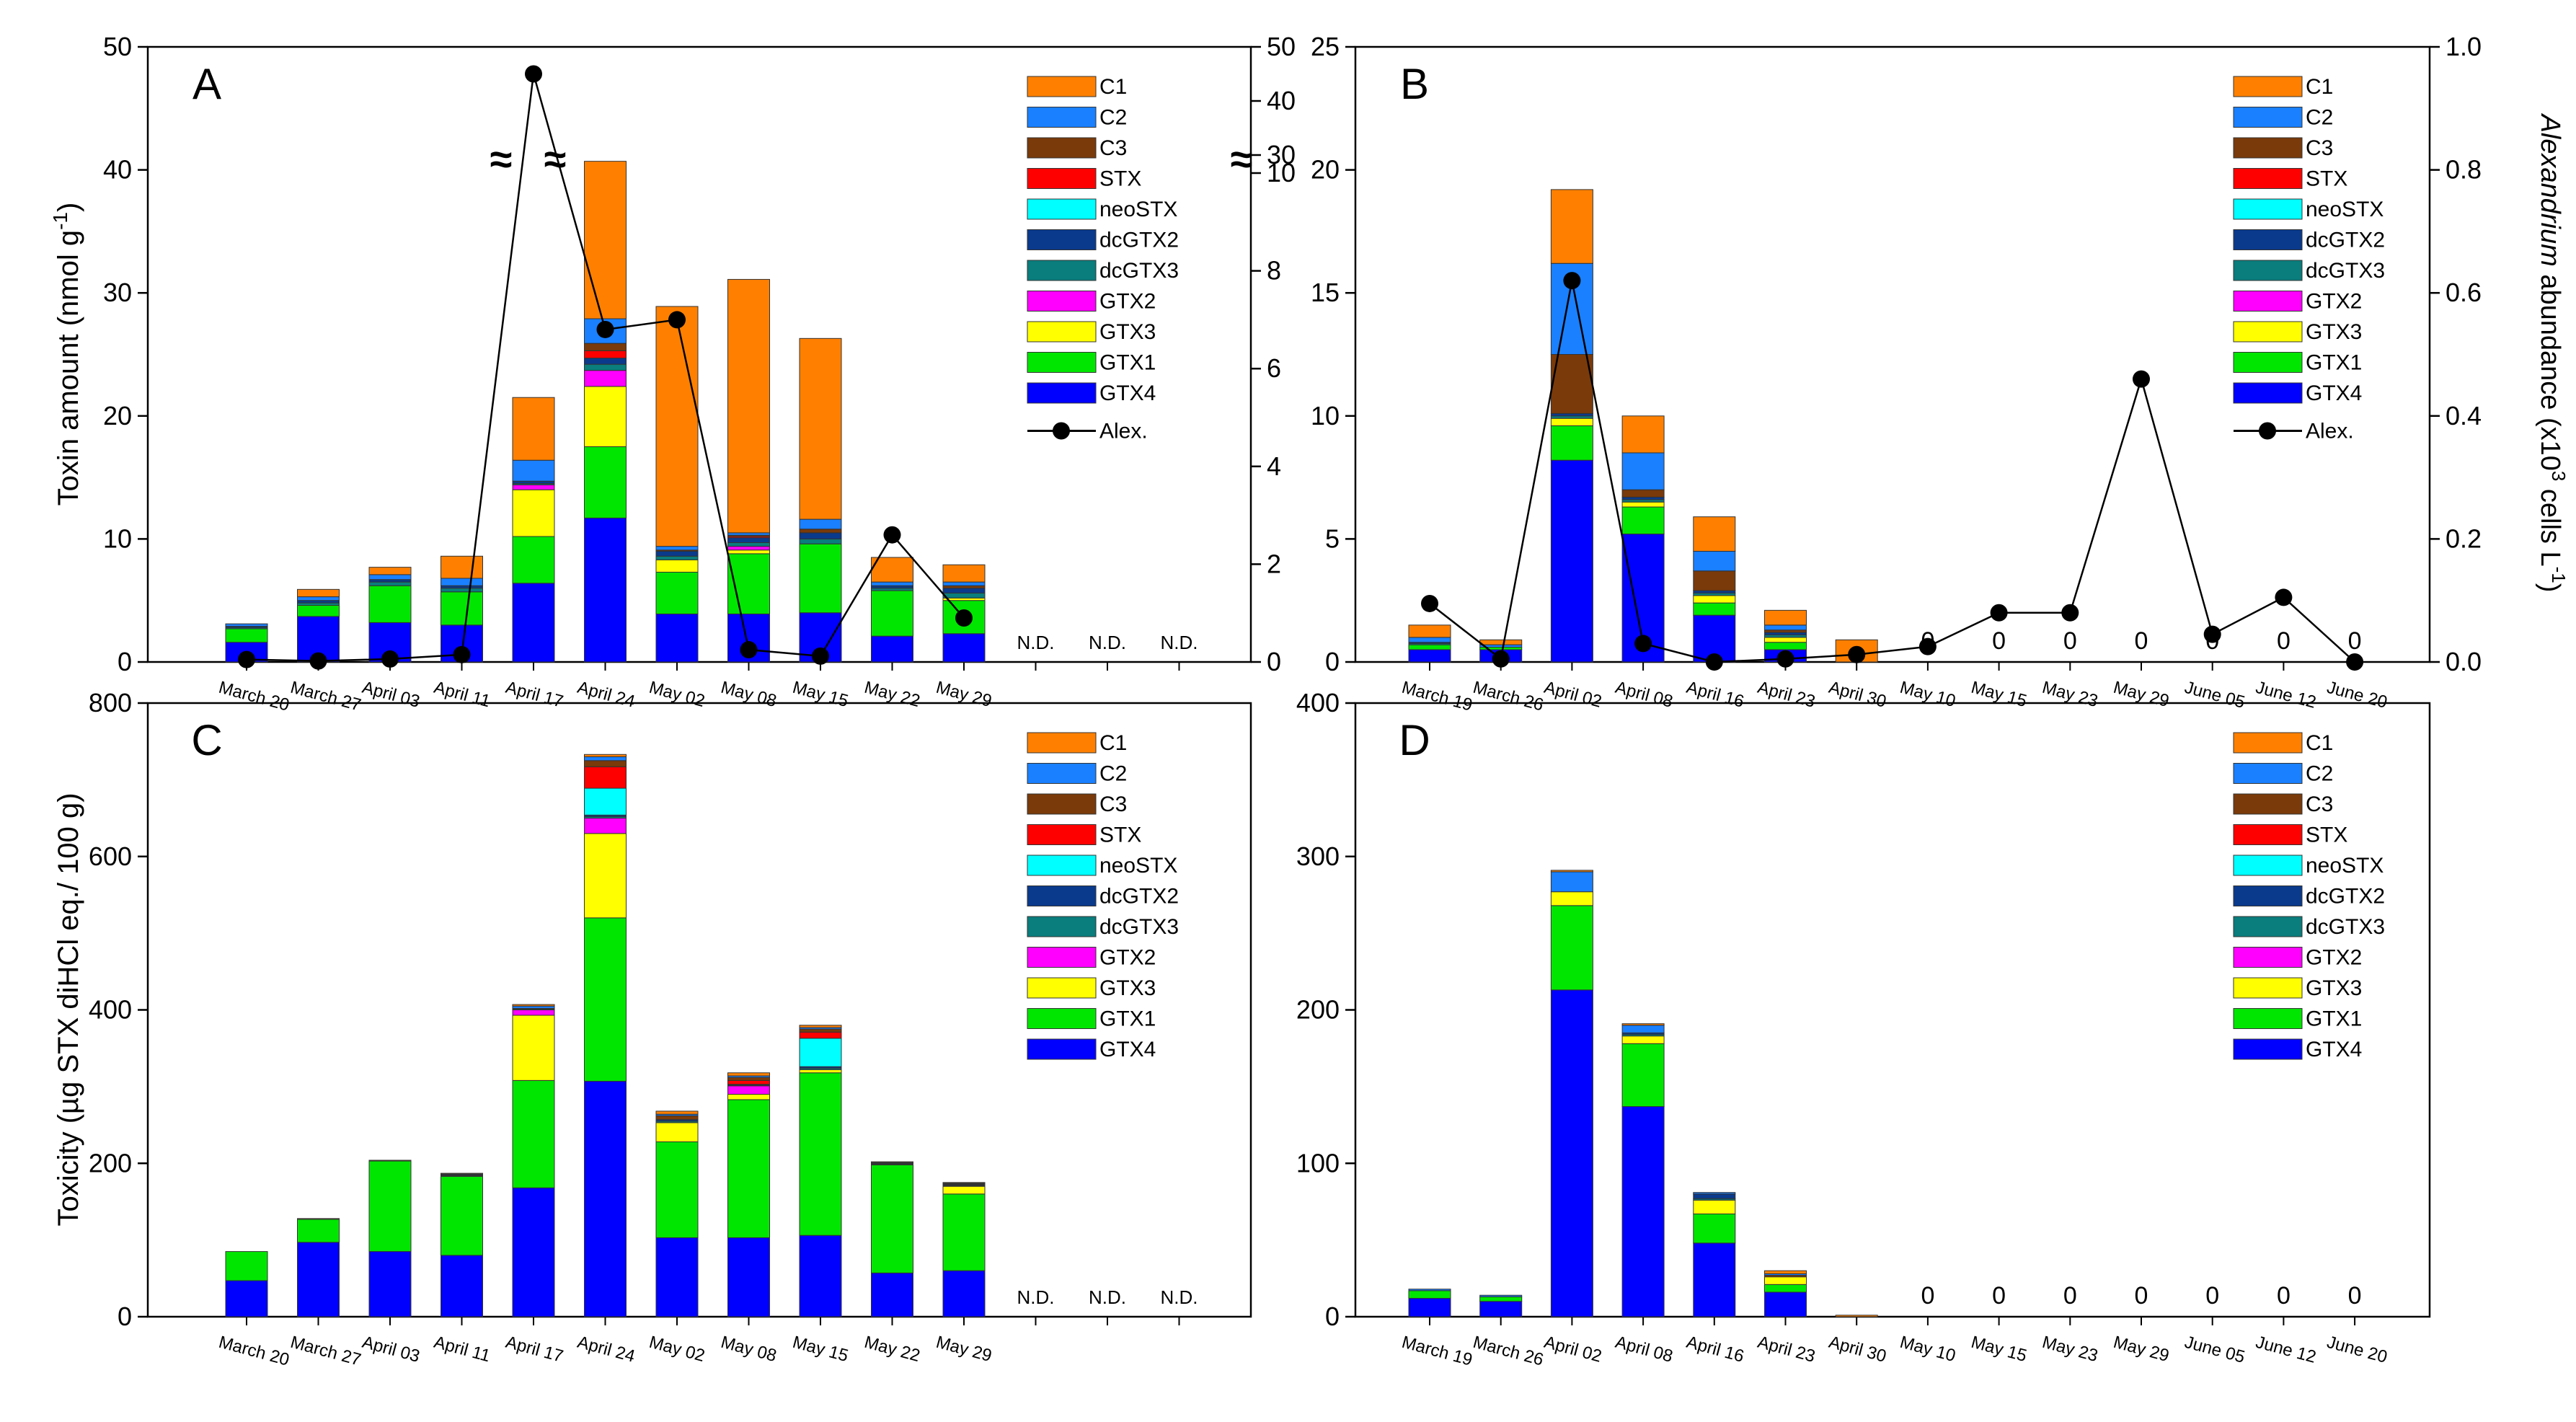 The image size is (2576, 1422). Describe the element at coordinates (110, 856) in the screenshot. I see `y-tick-label: 600` at that location.